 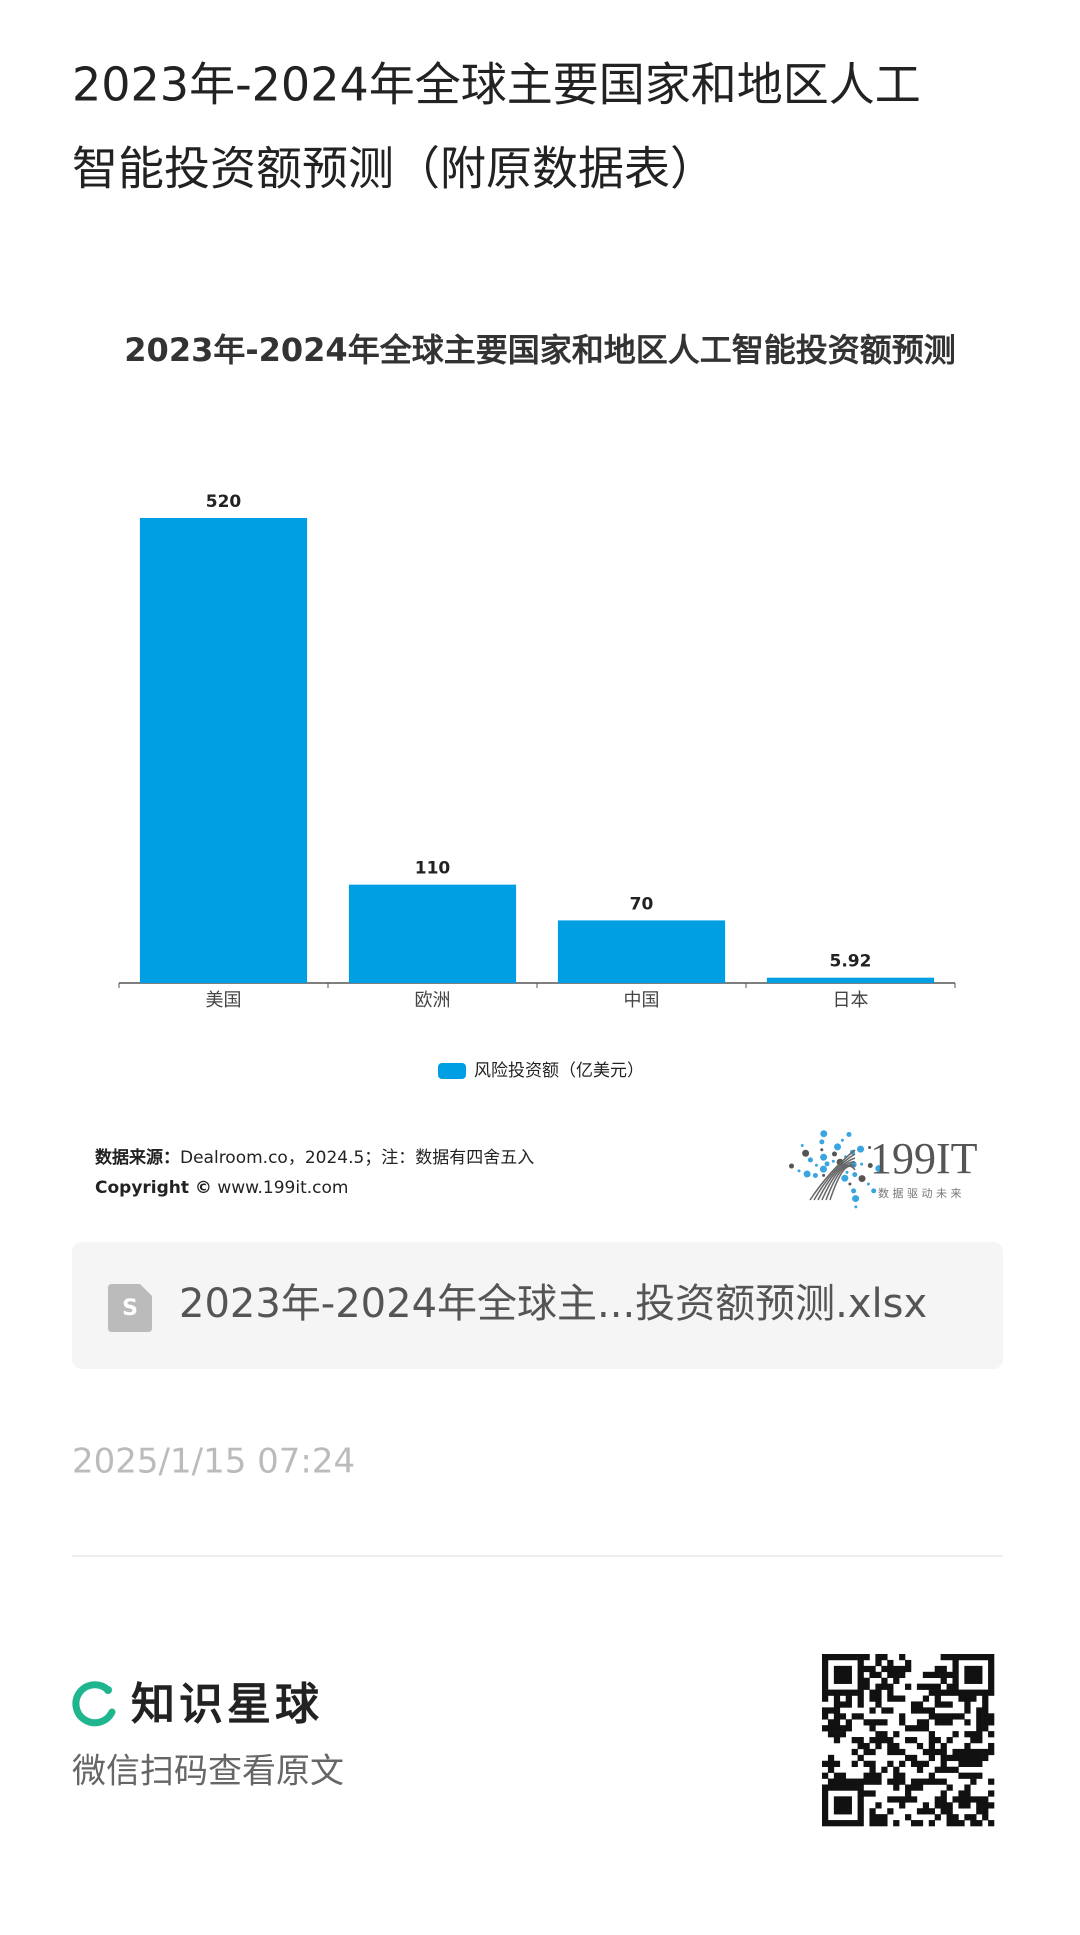 What do you see at coordinates (213, 1462) in the screenshot?
I see `date: 2025/1/15 07:24` at bounding box center [213, 1462].